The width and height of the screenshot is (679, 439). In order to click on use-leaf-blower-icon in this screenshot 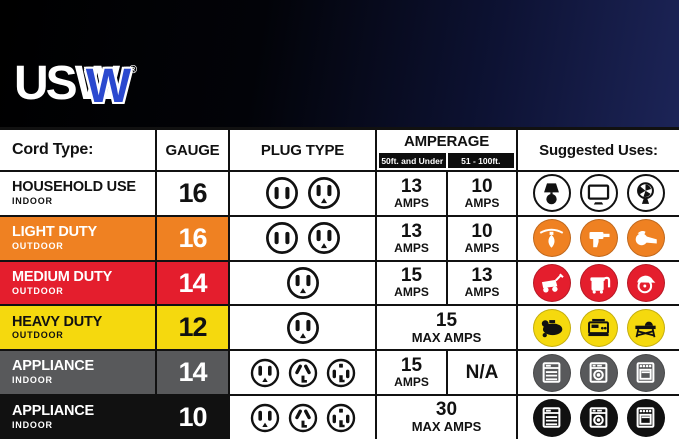, I will do `click(645, 238)`.